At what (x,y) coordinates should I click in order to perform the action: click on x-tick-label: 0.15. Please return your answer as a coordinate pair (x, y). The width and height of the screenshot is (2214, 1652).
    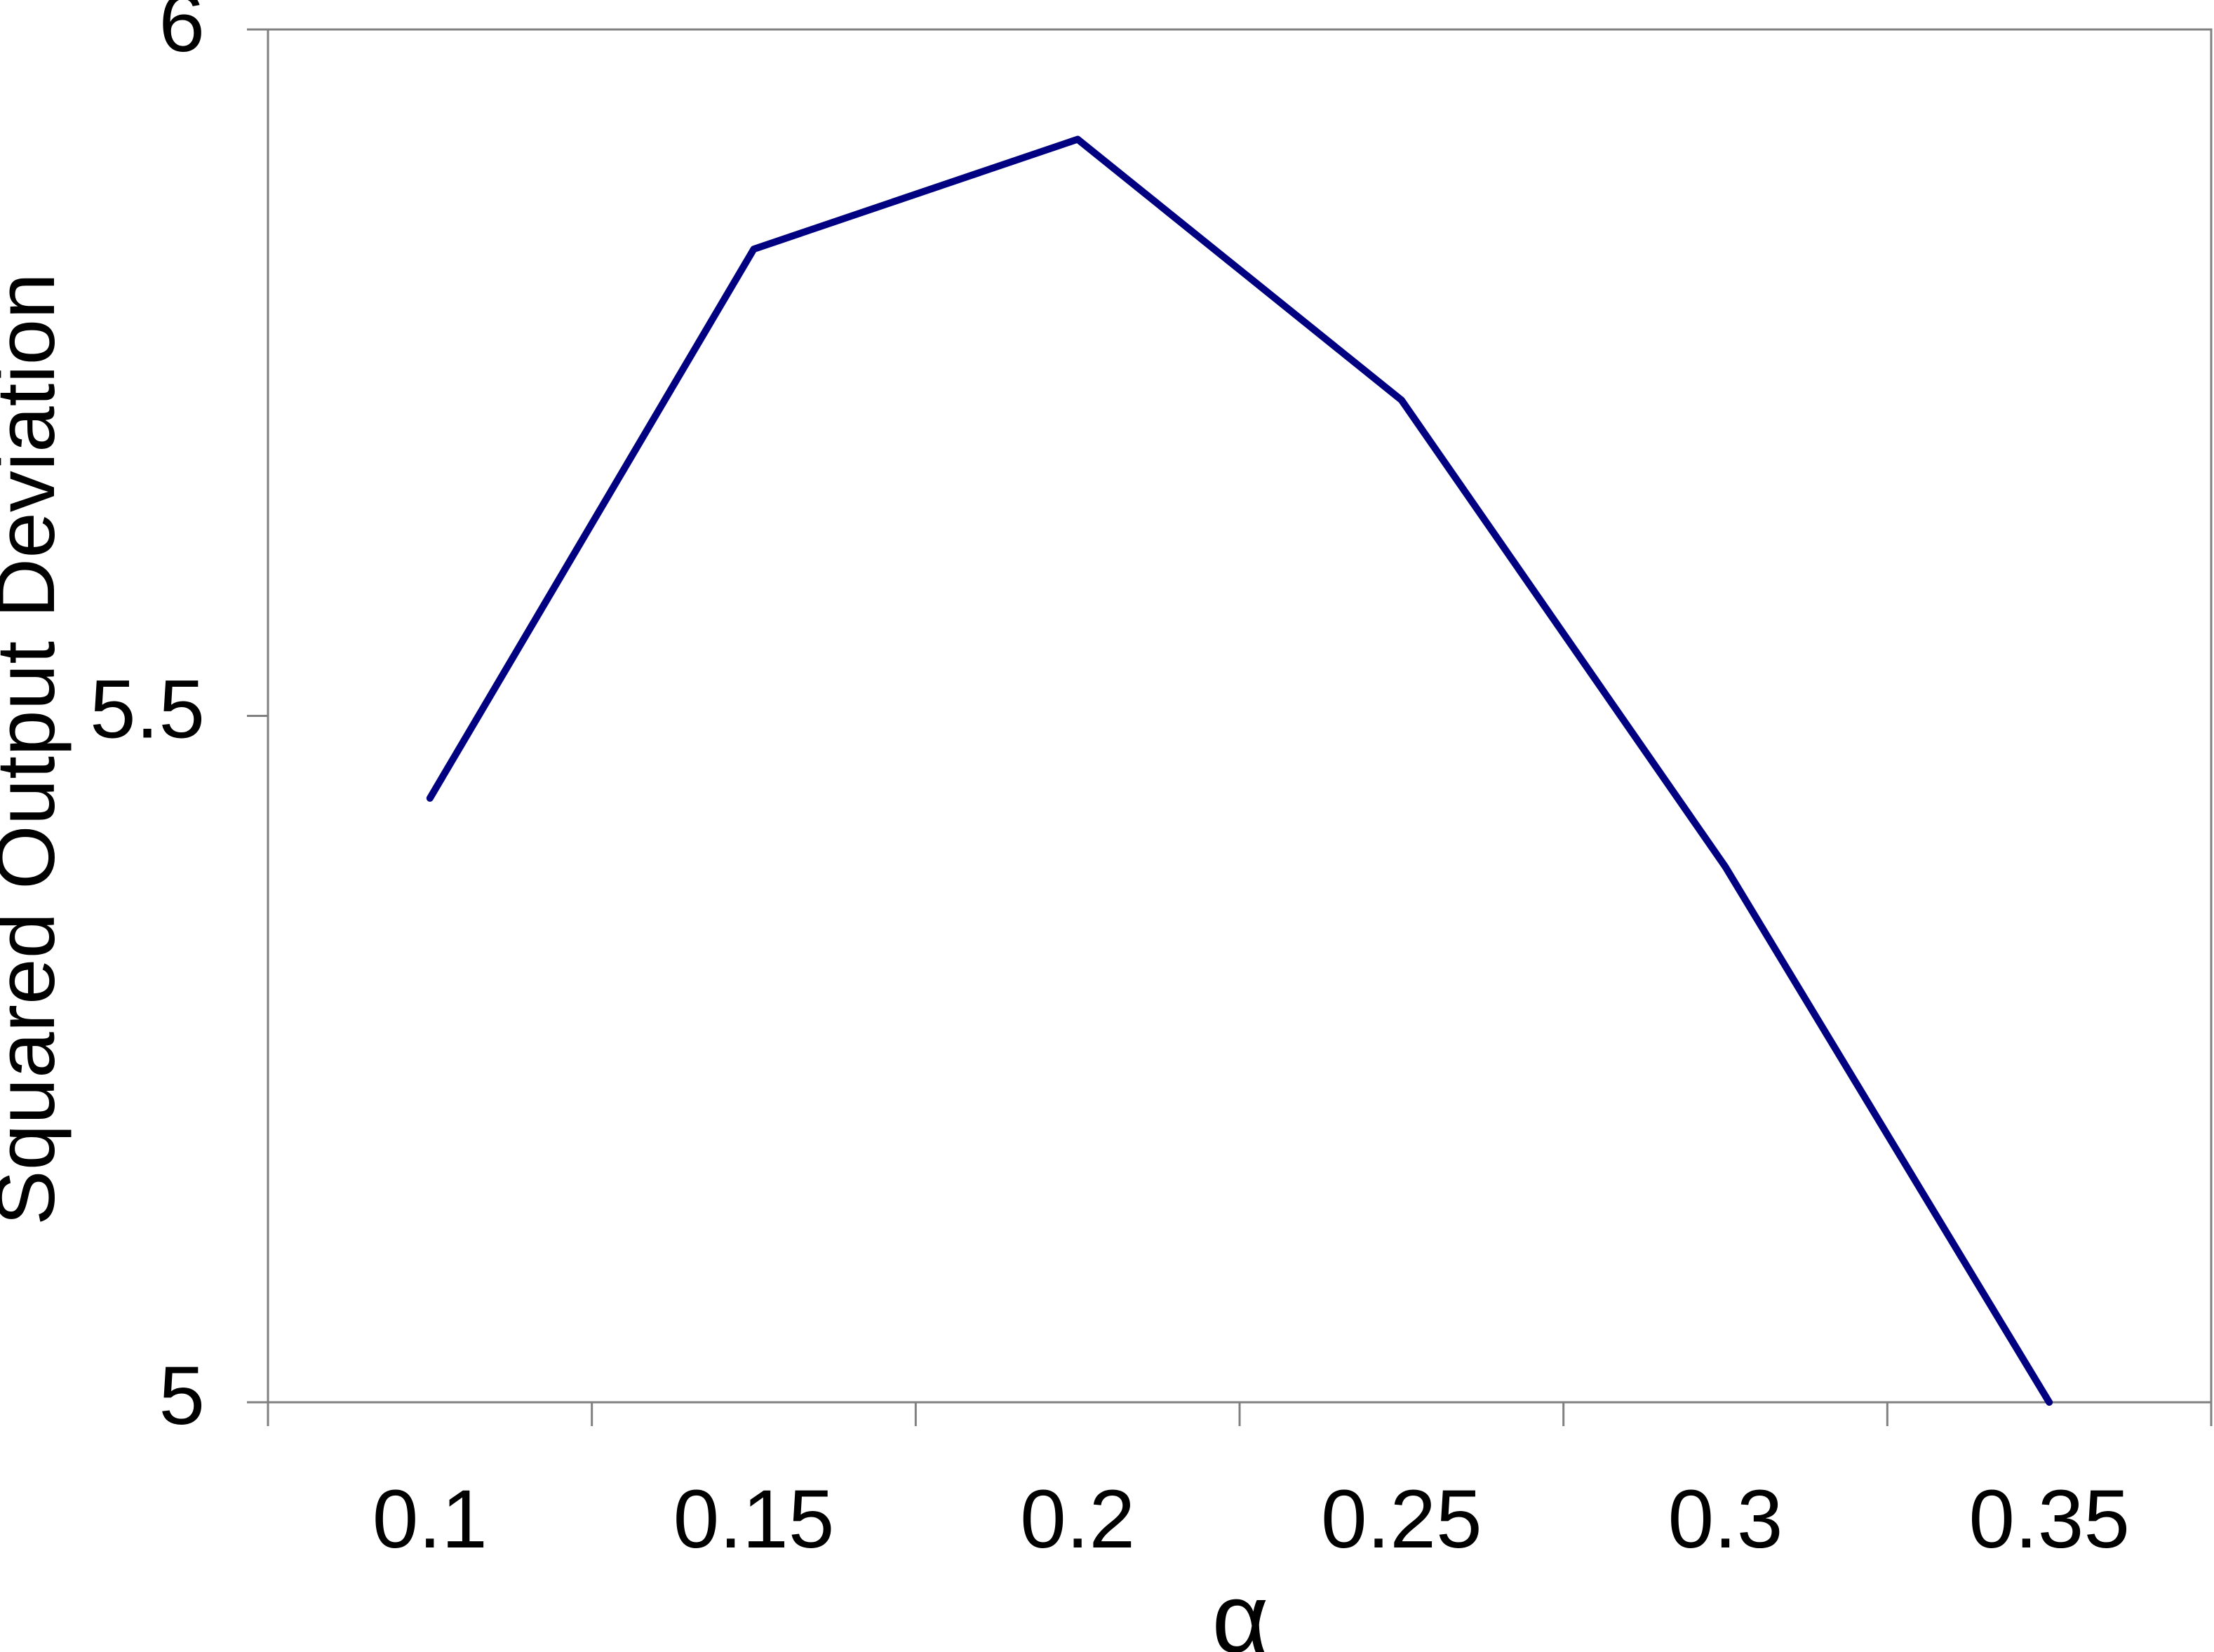
    Looking at the image, I should click on (754, 1519).